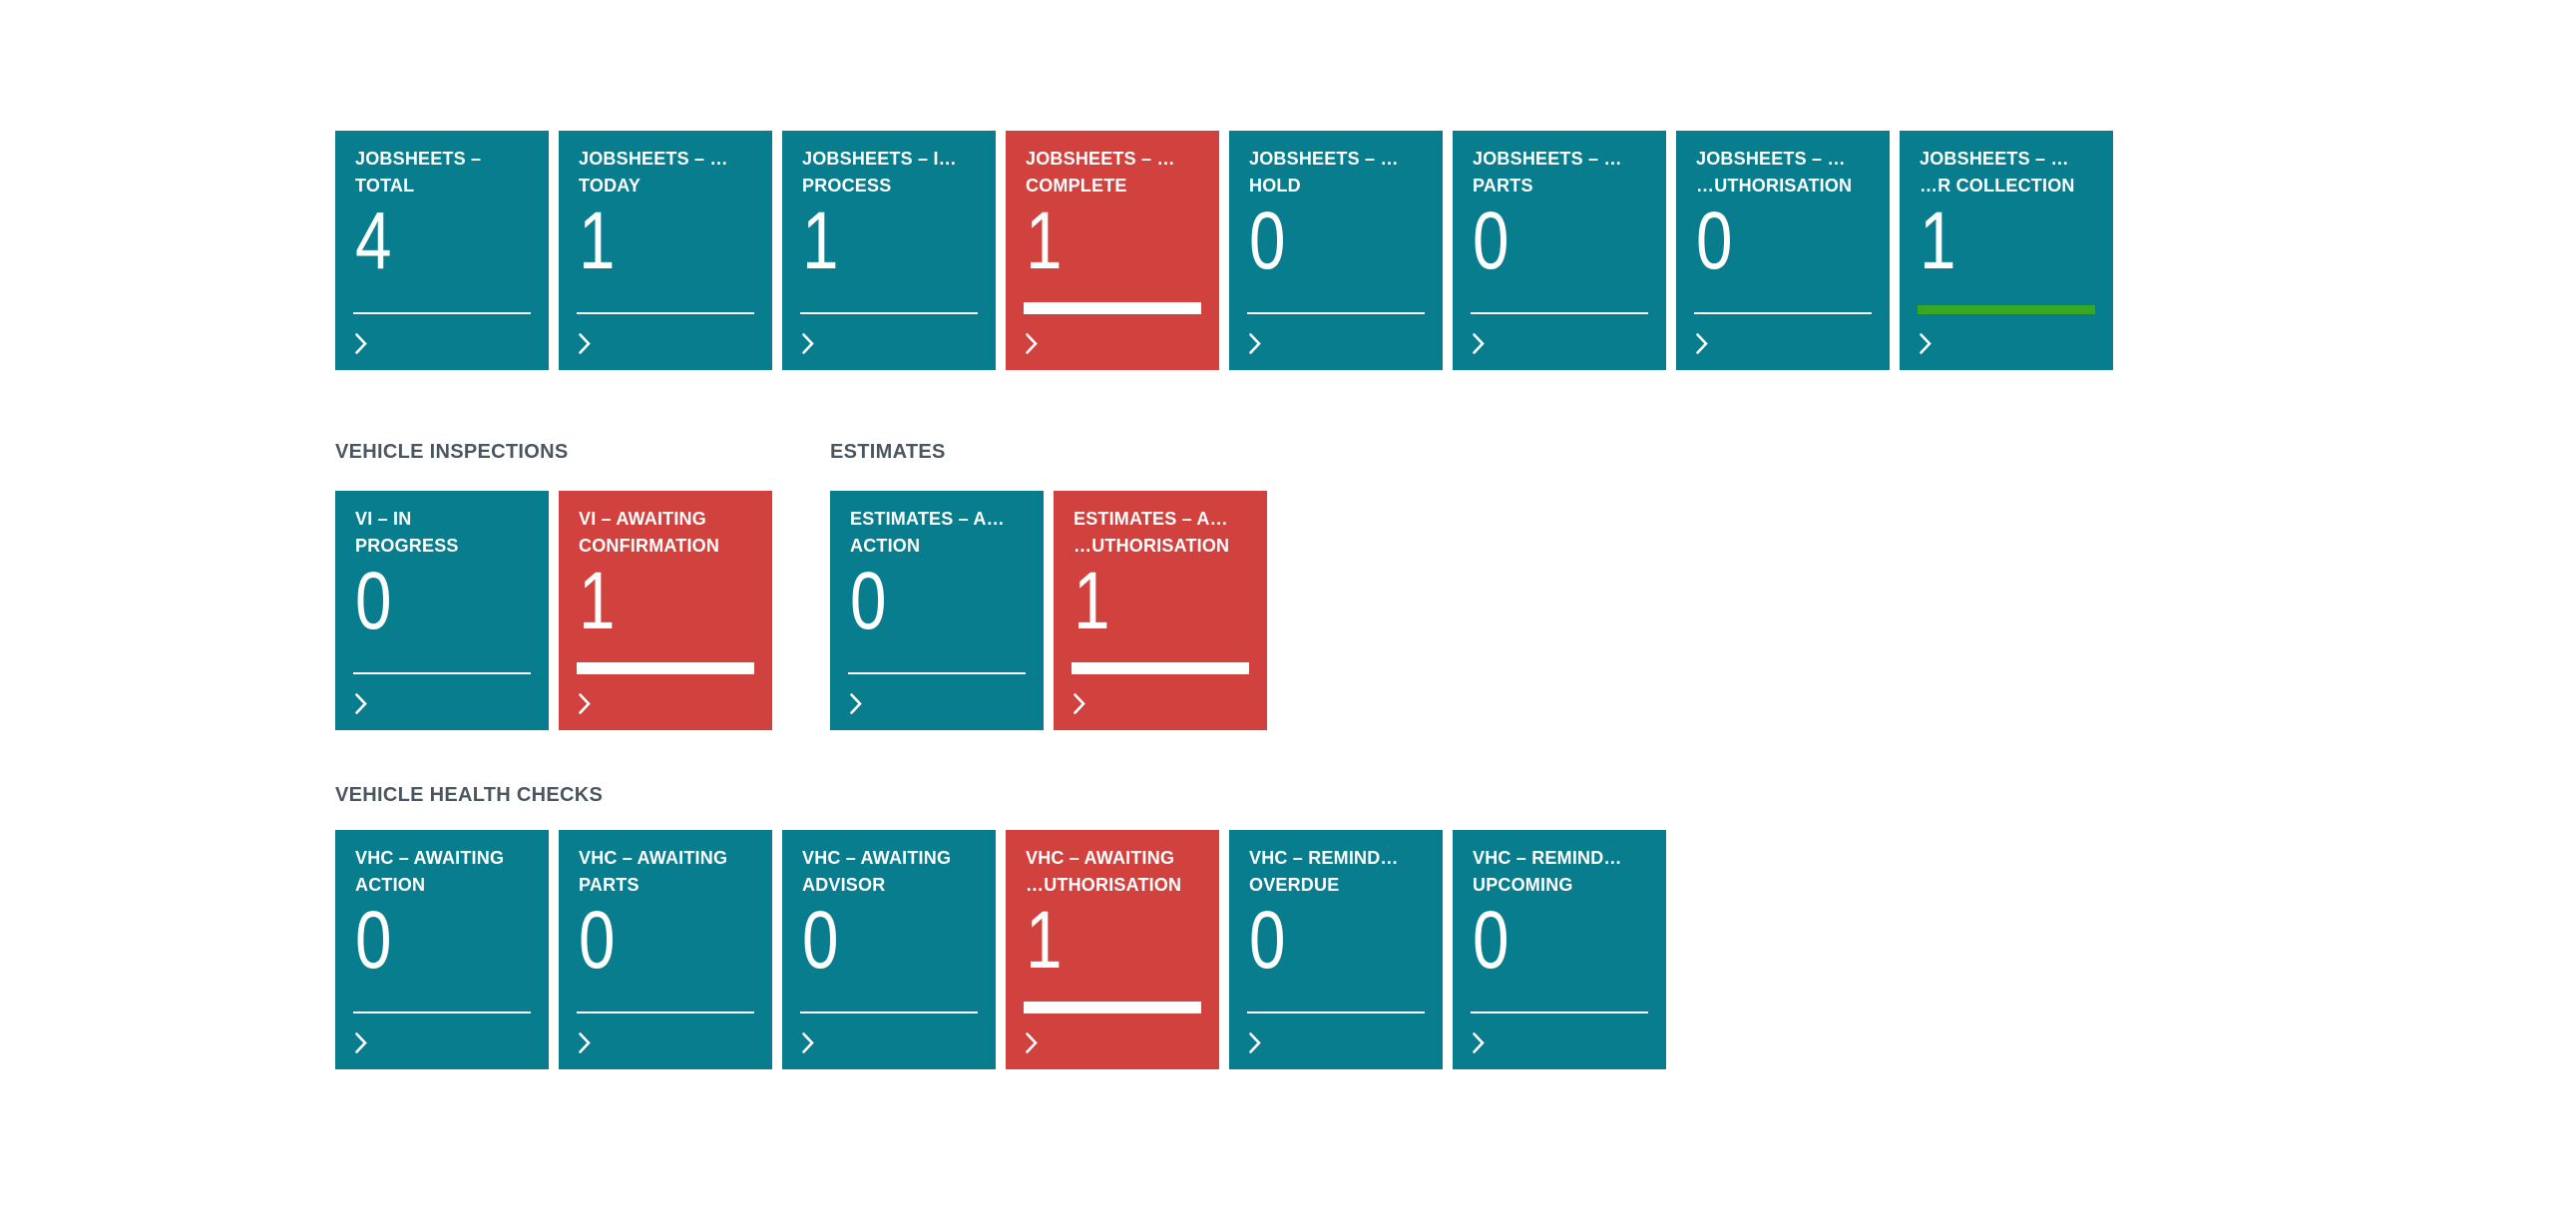 This screenshot has width=2576, height=1211. I want to click on tile-title: JOBSHEETS – … TODAY, so click(671, 173).